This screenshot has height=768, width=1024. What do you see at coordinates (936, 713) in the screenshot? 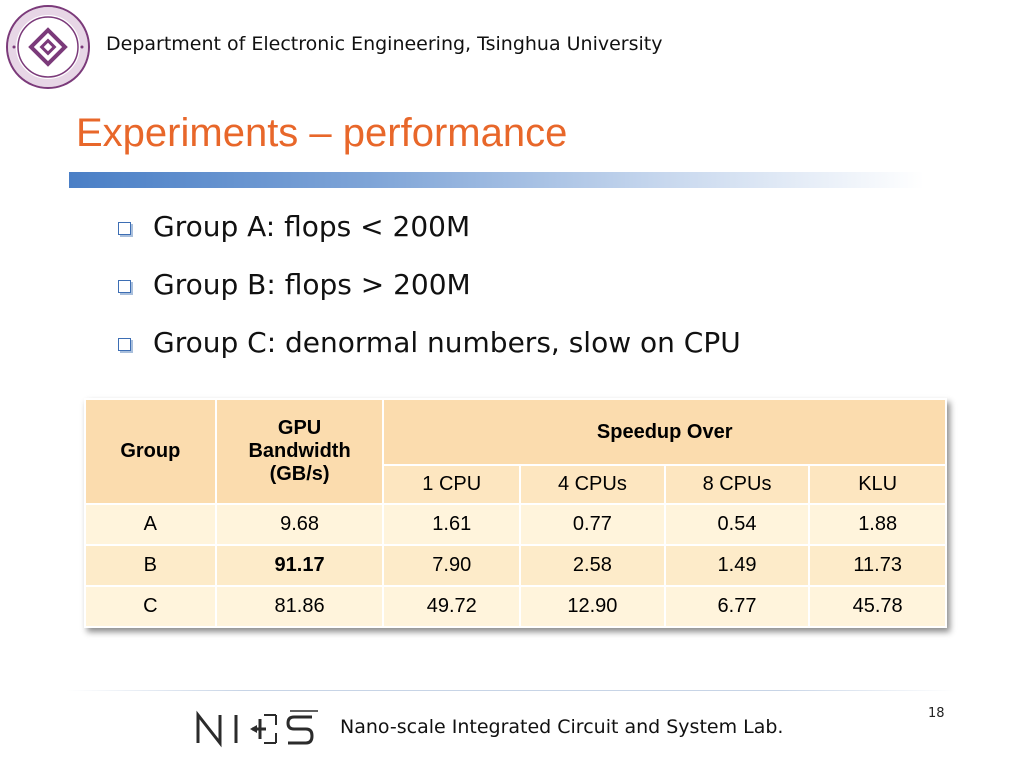
I see `page-number: 18` at bounding box center [936, 713].